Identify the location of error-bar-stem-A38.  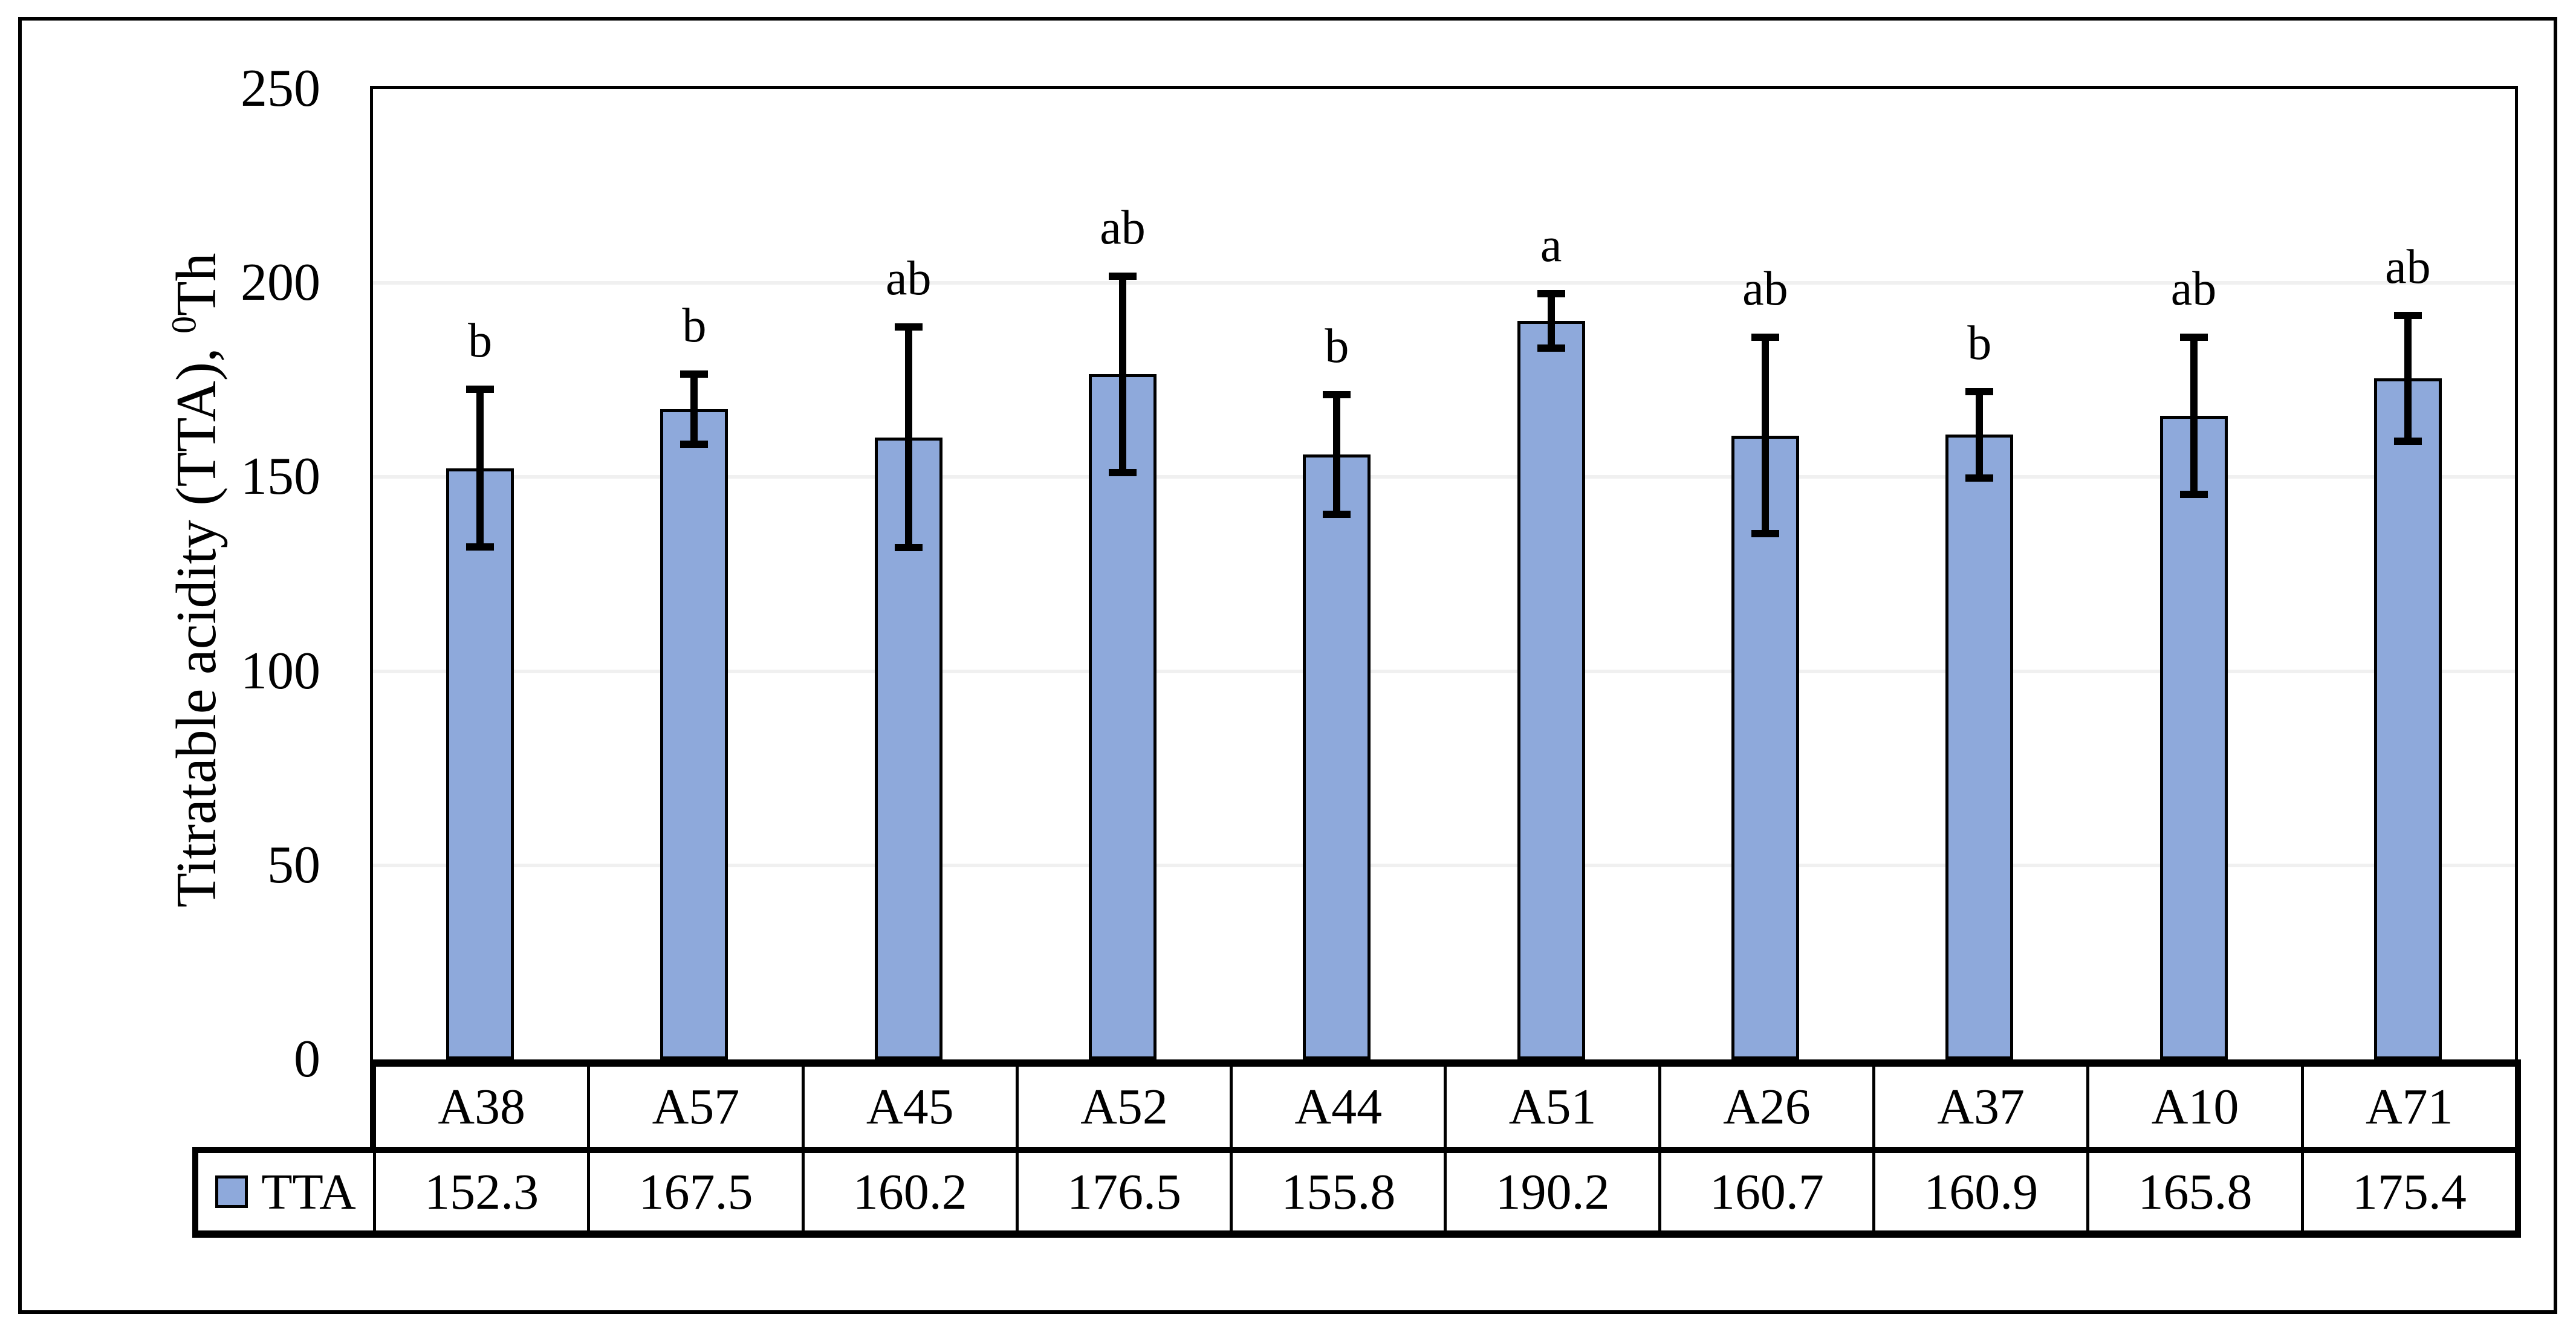
(480, 468).